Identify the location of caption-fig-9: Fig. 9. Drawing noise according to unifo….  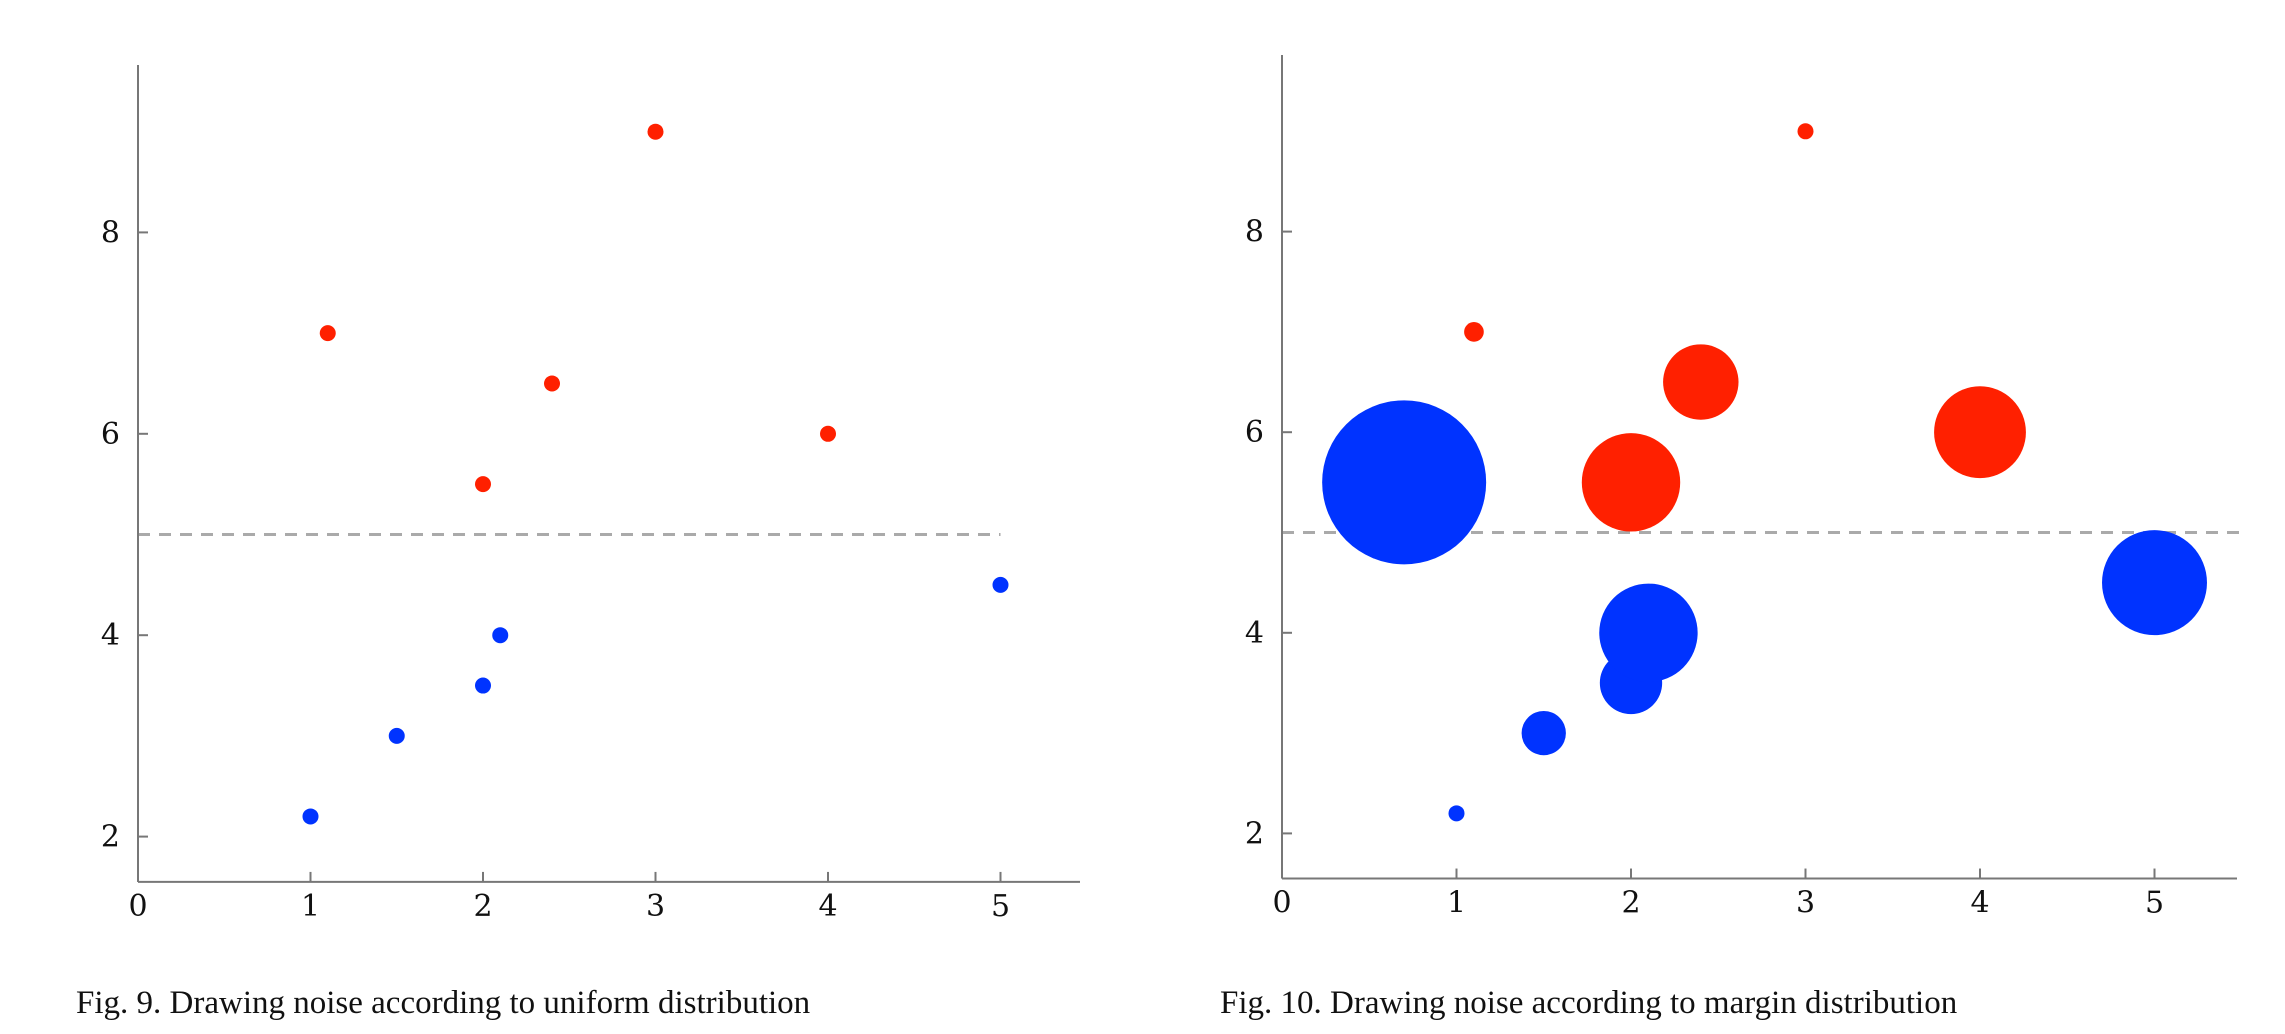
(443, 1003).